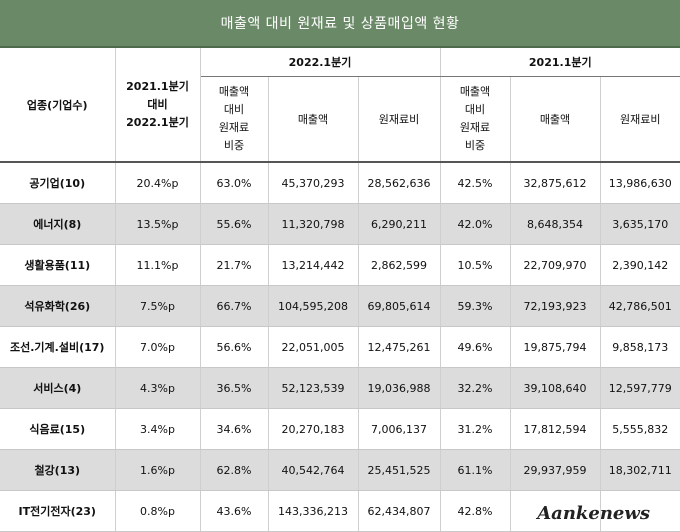  What do you see at coordinates (640, 388) in the screenshot?
I see `cell-material-2021: 12,597,779` at bounding box center [640, 388].